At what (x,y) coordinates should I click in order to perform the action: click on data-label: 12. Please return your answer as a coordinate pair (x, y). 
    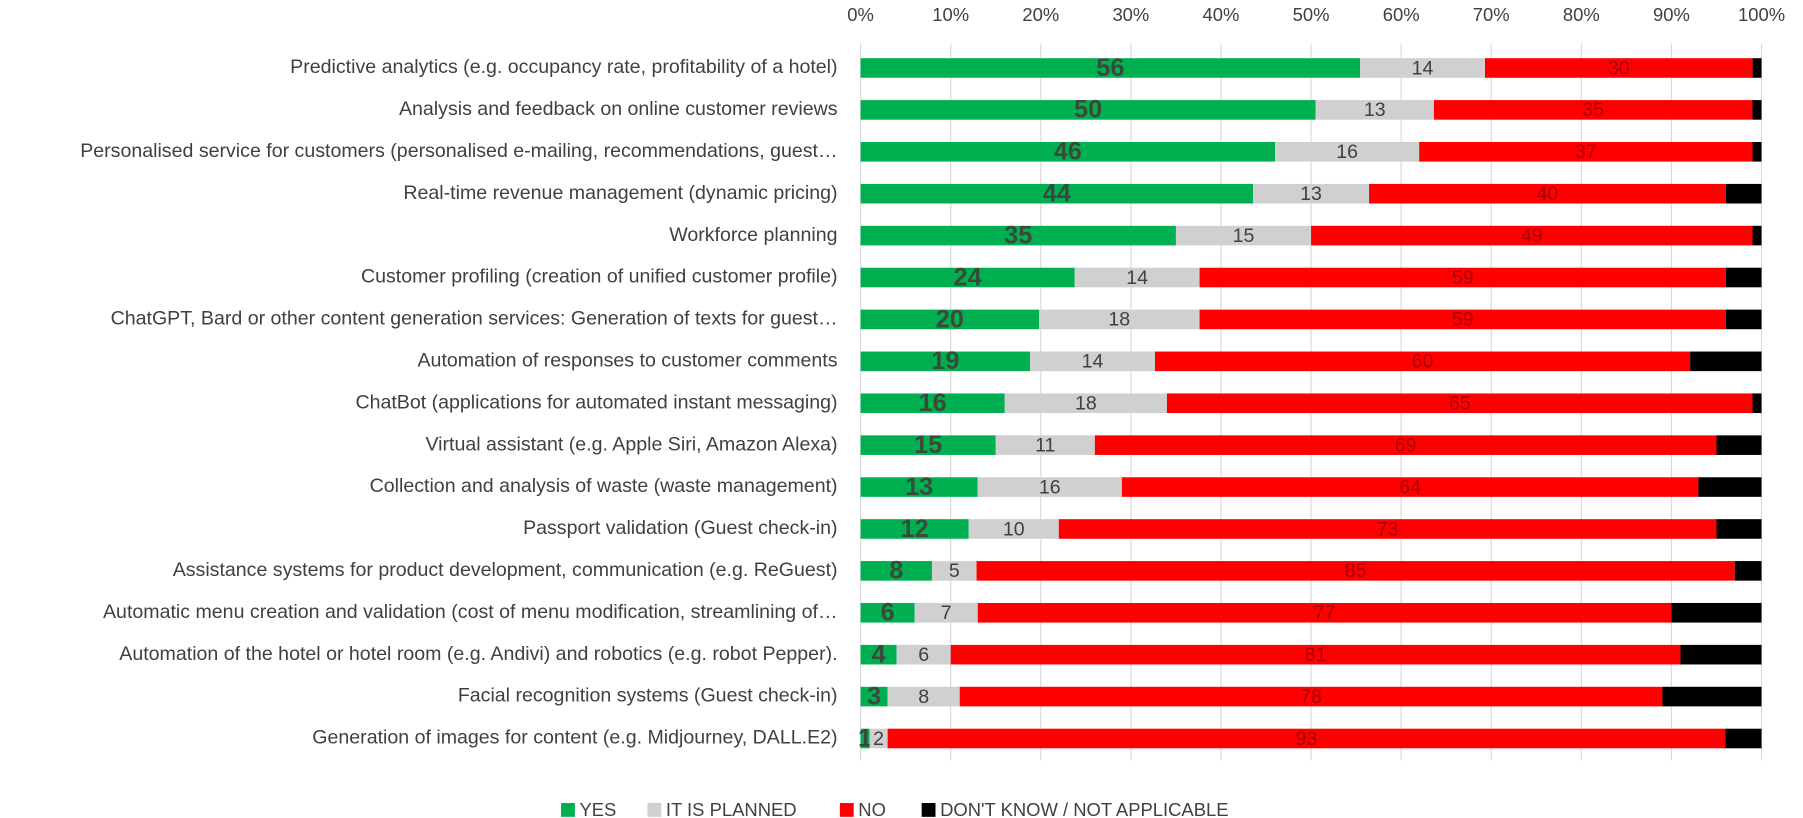
    Looking at the image, I should click on (915, 529).